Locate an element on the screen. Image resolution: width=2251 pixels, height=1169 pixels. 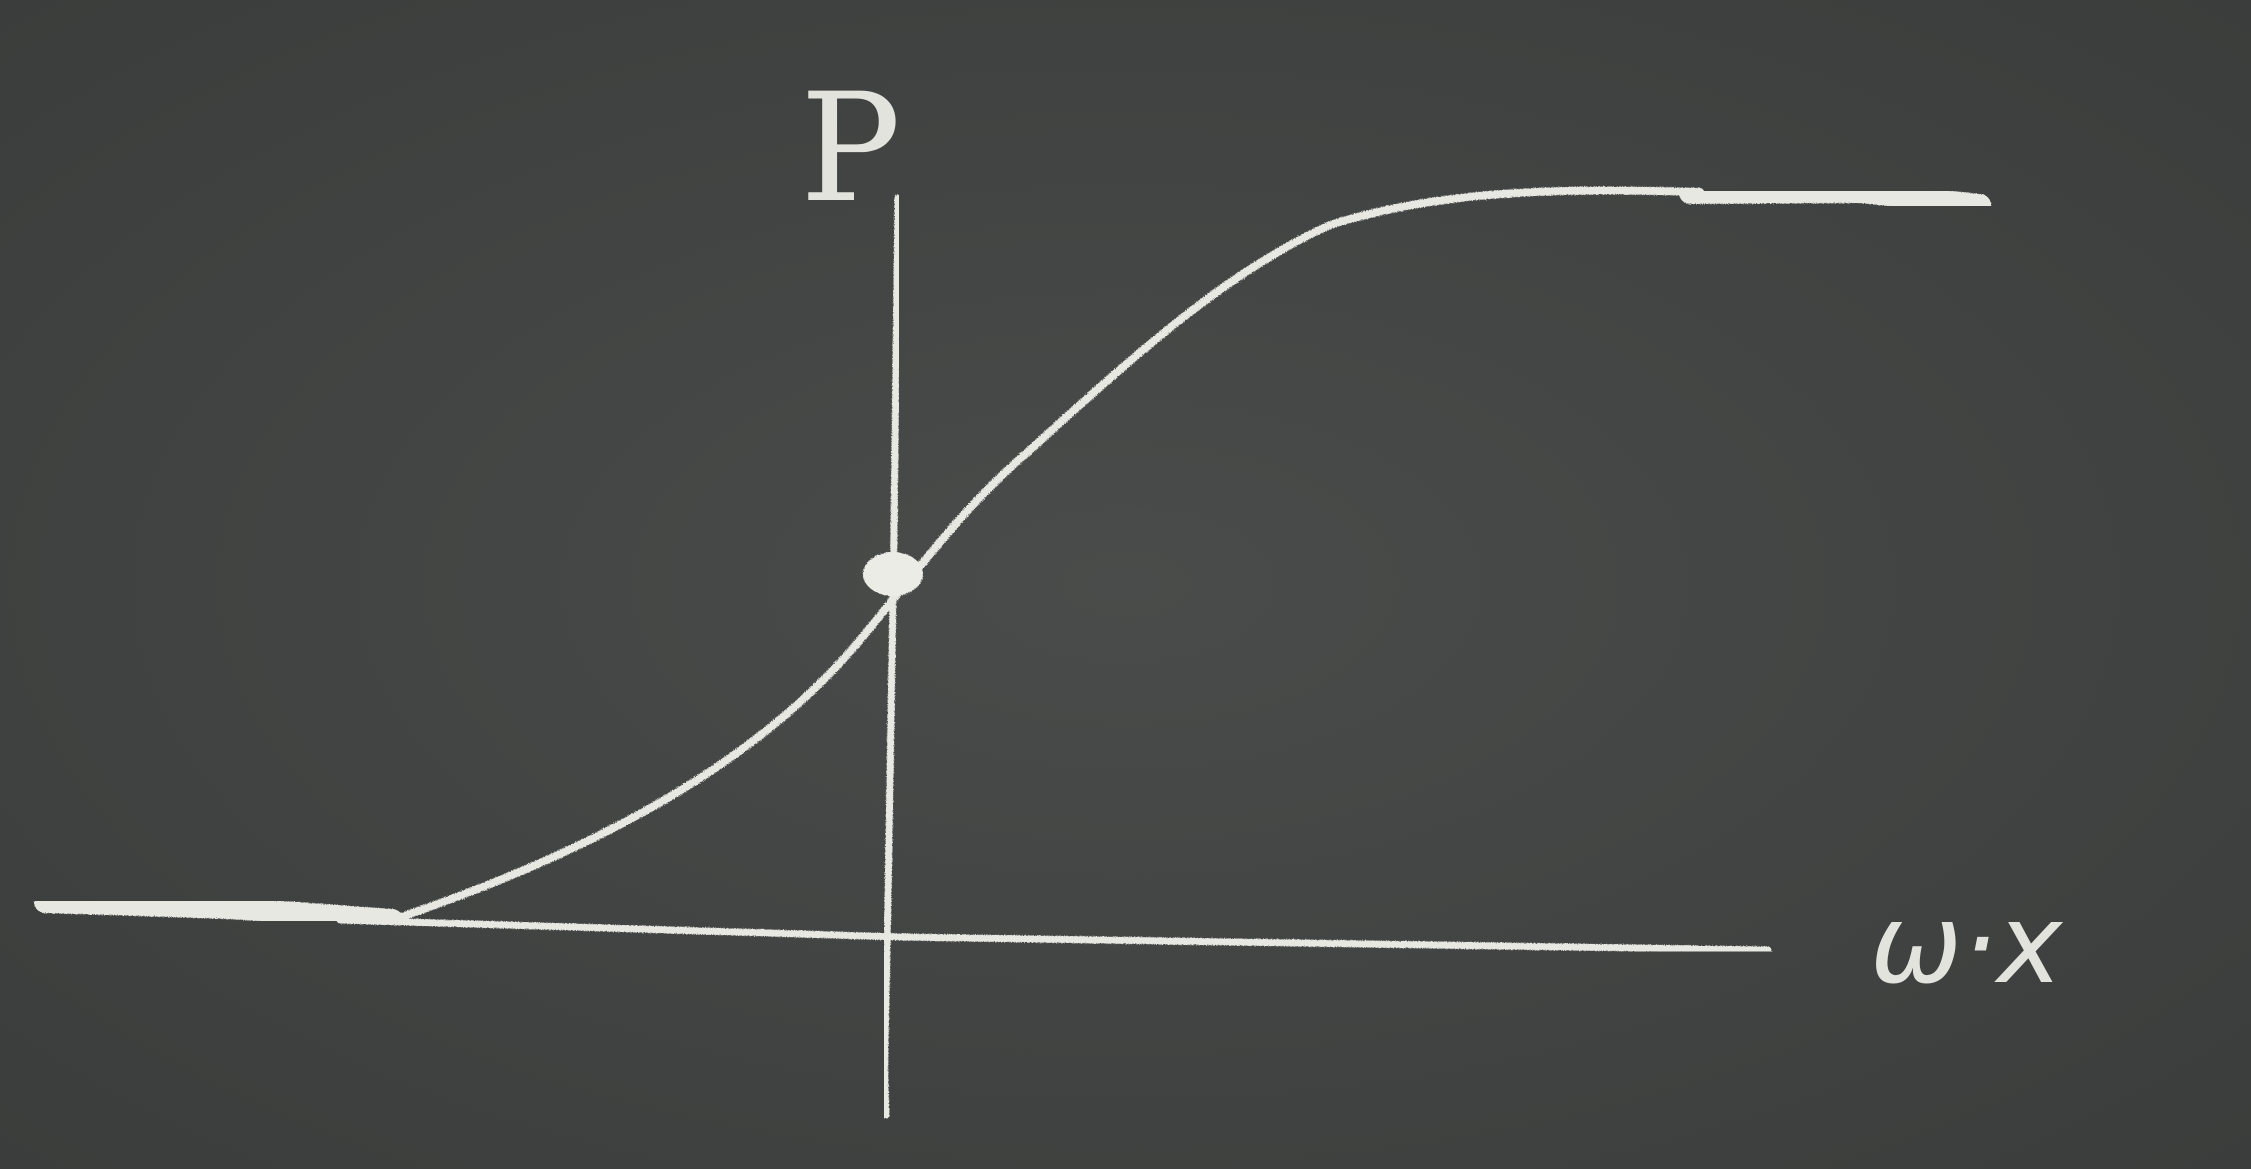
x-axis-label: ω·x is located at coordinates (1967, 944).